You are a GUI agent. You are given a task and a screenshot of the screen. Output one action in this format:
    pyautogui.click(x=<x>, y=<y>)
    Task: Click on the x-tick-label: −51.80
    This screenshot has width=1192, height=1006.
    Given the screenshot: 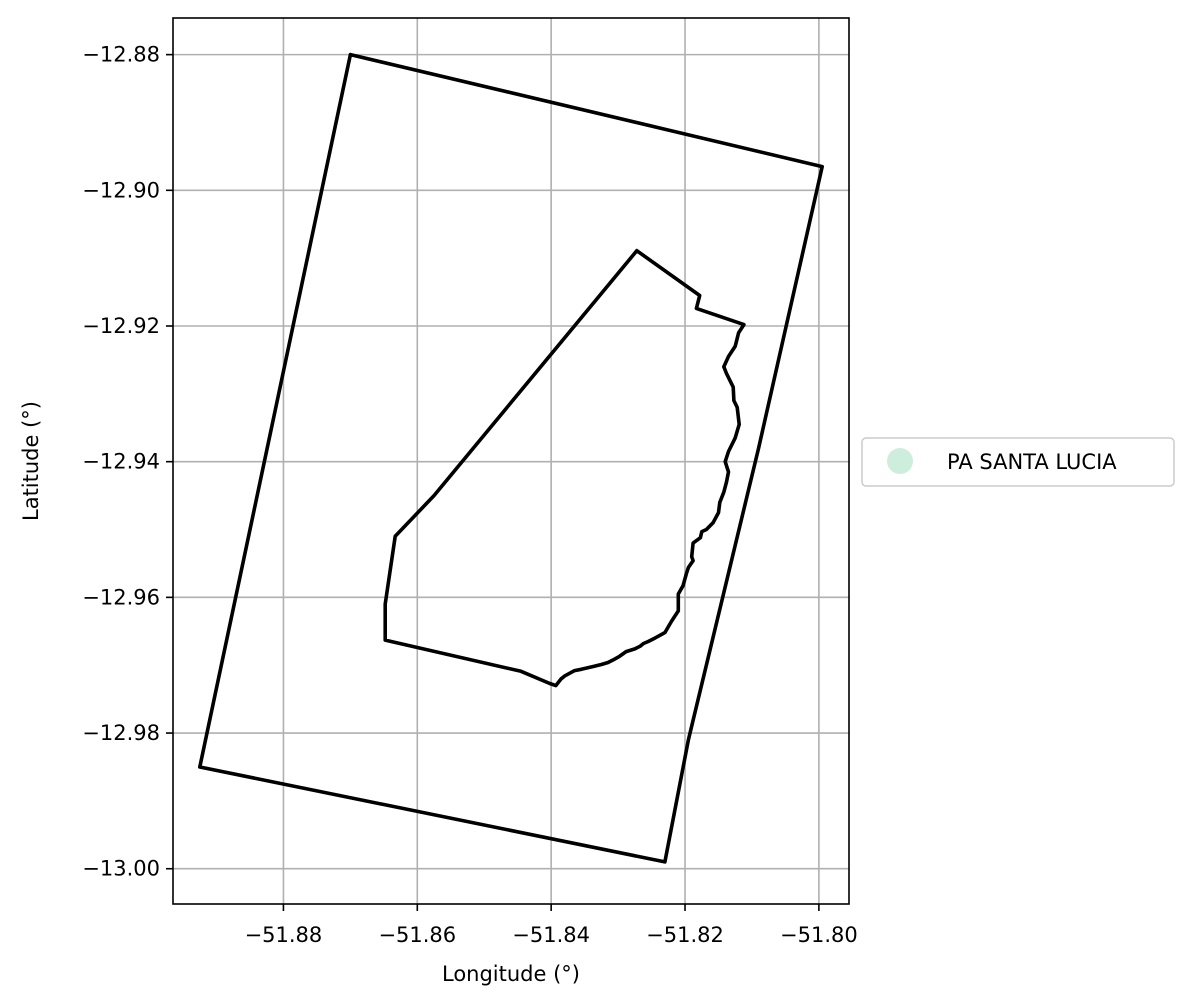 What is the action you would take?
    pyautogui.click(x=819, y=935)
    